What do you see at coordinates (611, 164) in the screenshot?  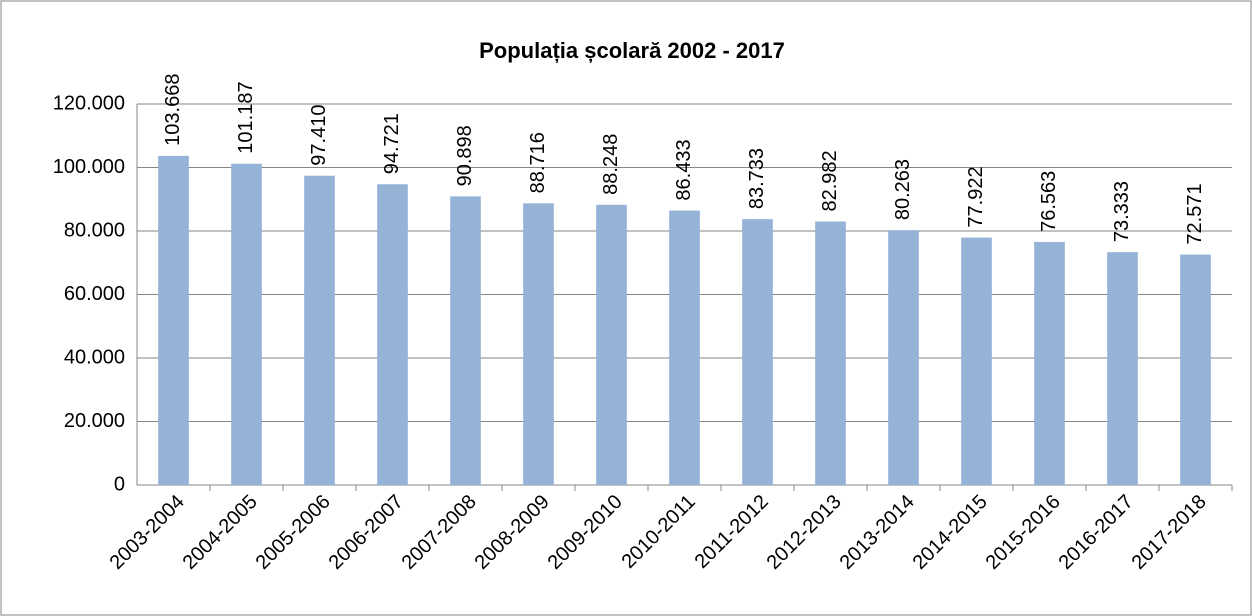 I see `data-label: 88.248` at bounding box center [611, 164].